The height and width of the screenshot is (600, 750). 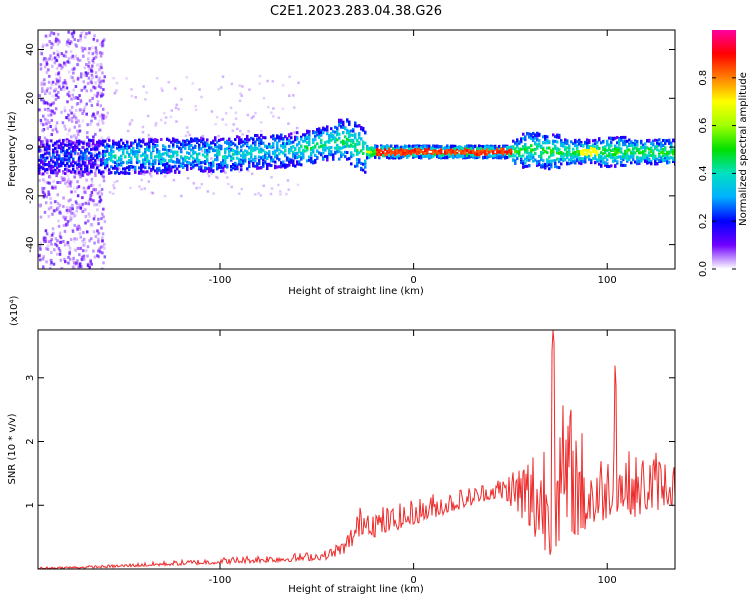 What do you see at coordinates (607, 580) in the screenshot?
I see `x-tick-label: 100` at bounding box center [607, 580].